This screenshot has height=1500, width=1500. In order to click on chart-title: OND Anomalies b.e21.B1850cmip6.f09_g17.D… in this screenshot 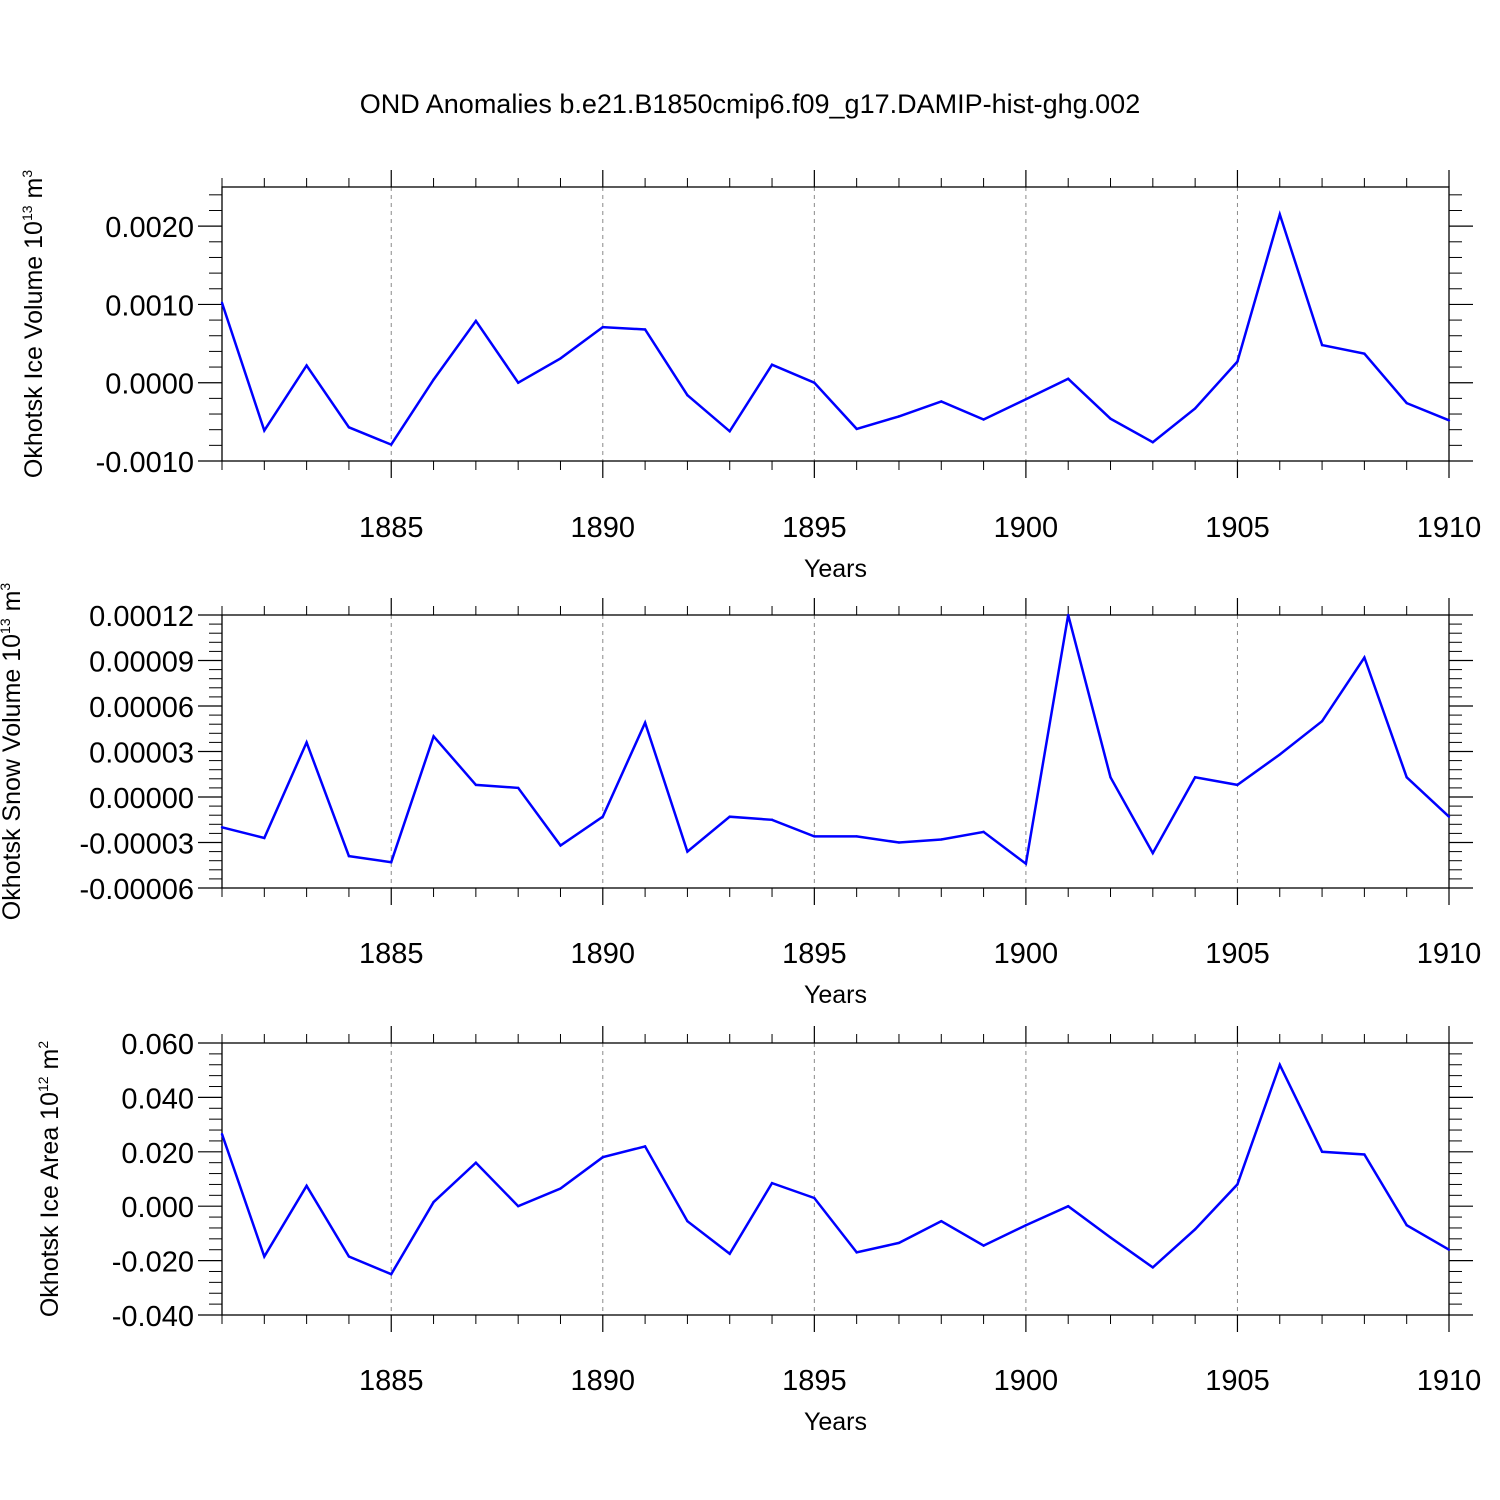, I will do `click(750, 104)`.